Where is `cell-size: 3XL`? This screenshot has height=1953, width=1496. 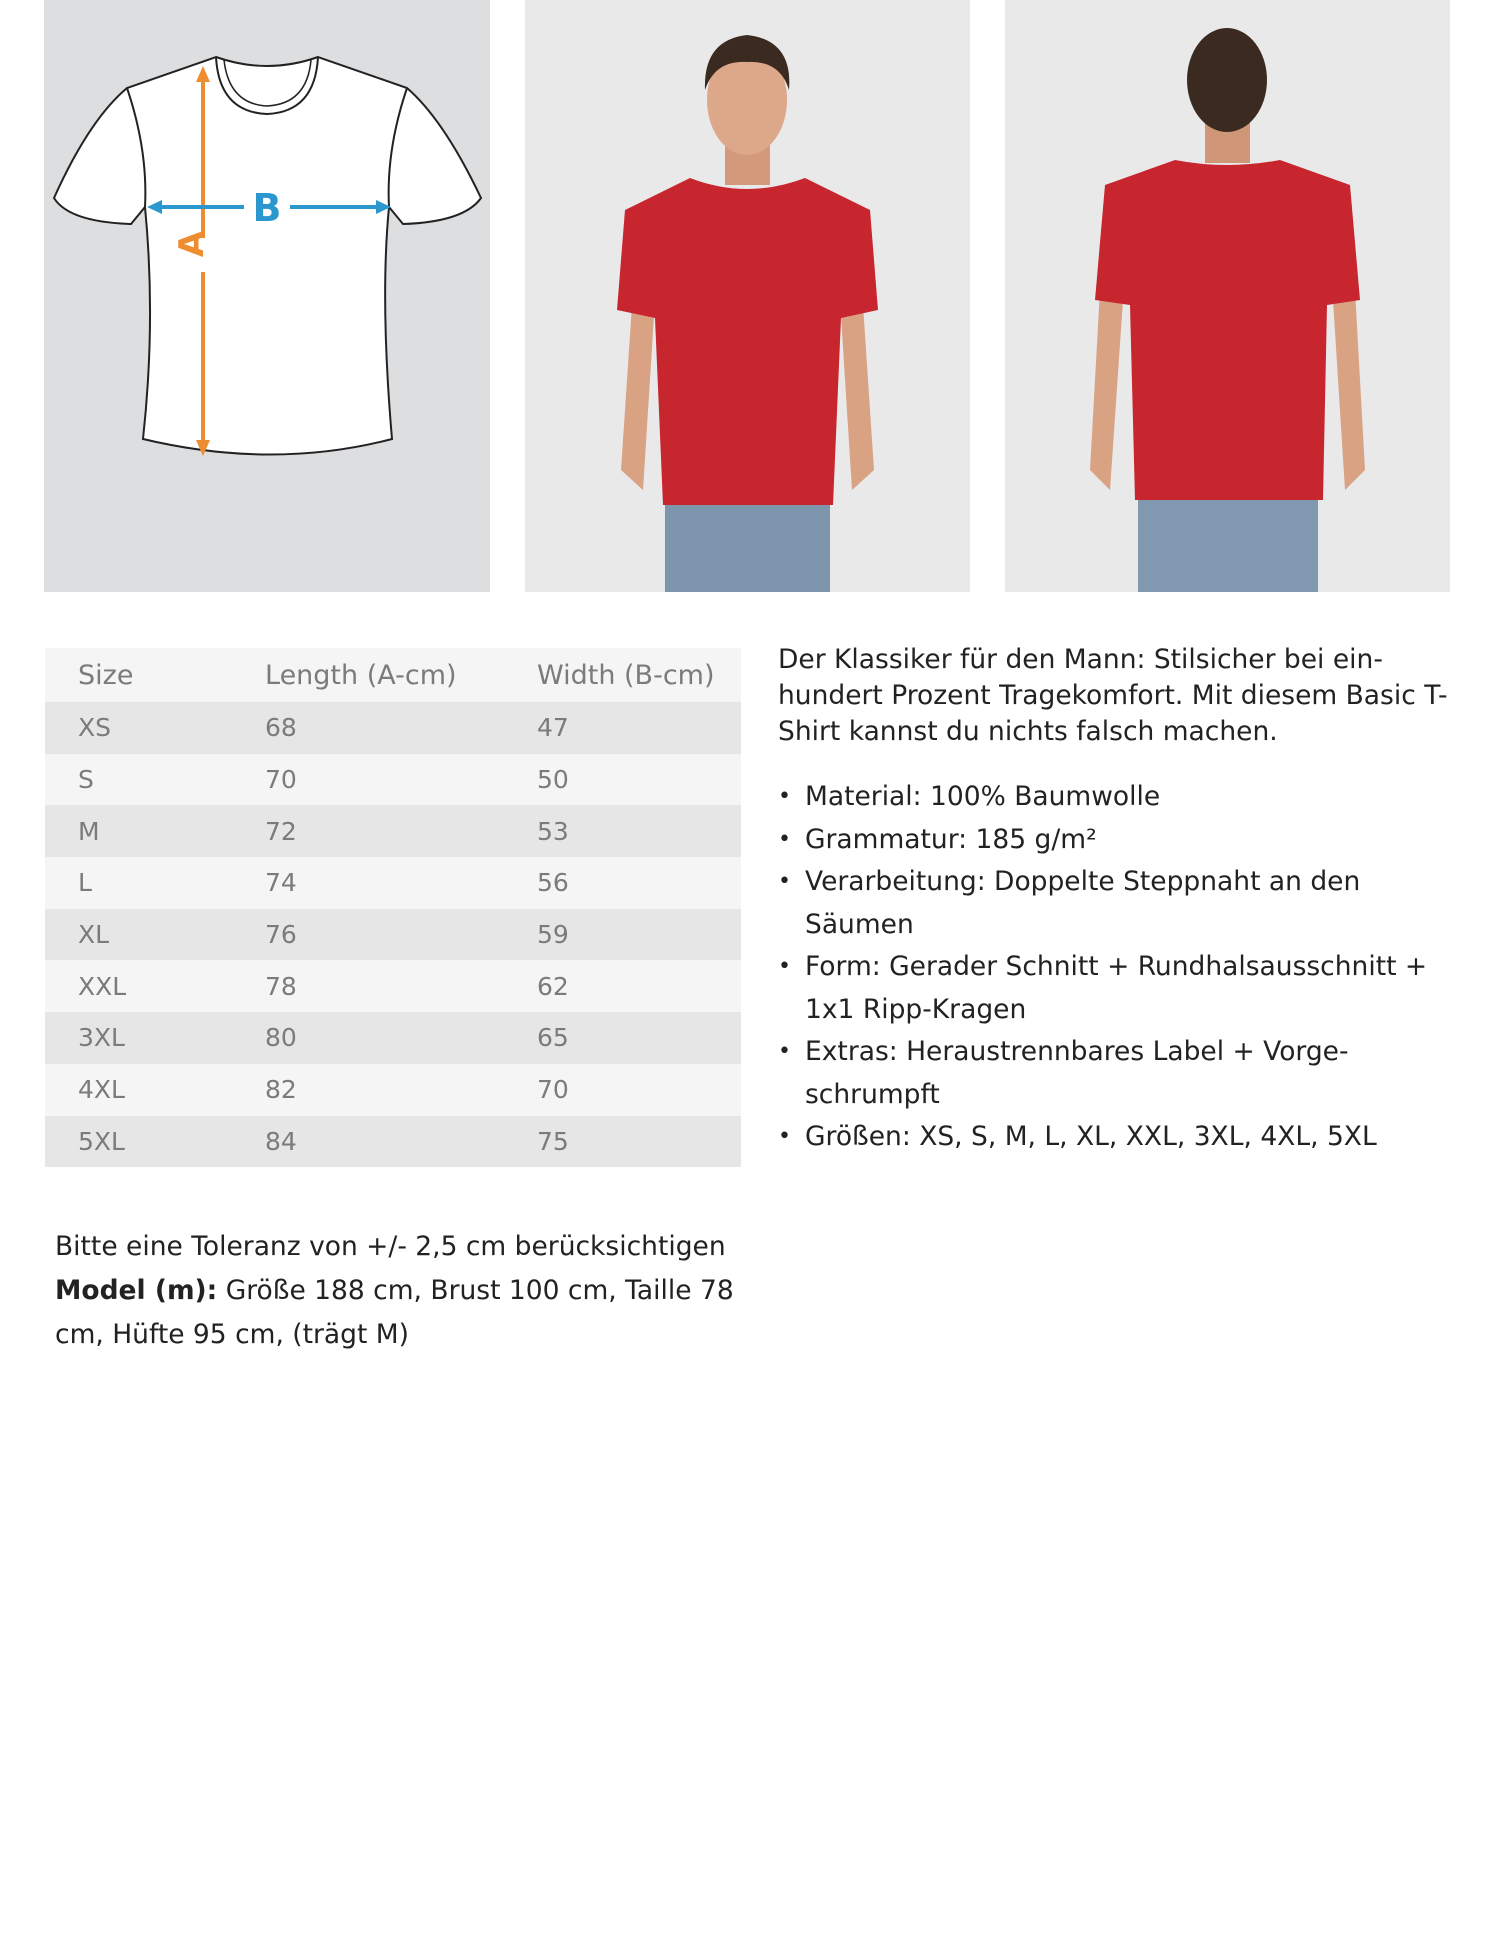 cell-size: 3XL is located at coordinates (155, 1038).